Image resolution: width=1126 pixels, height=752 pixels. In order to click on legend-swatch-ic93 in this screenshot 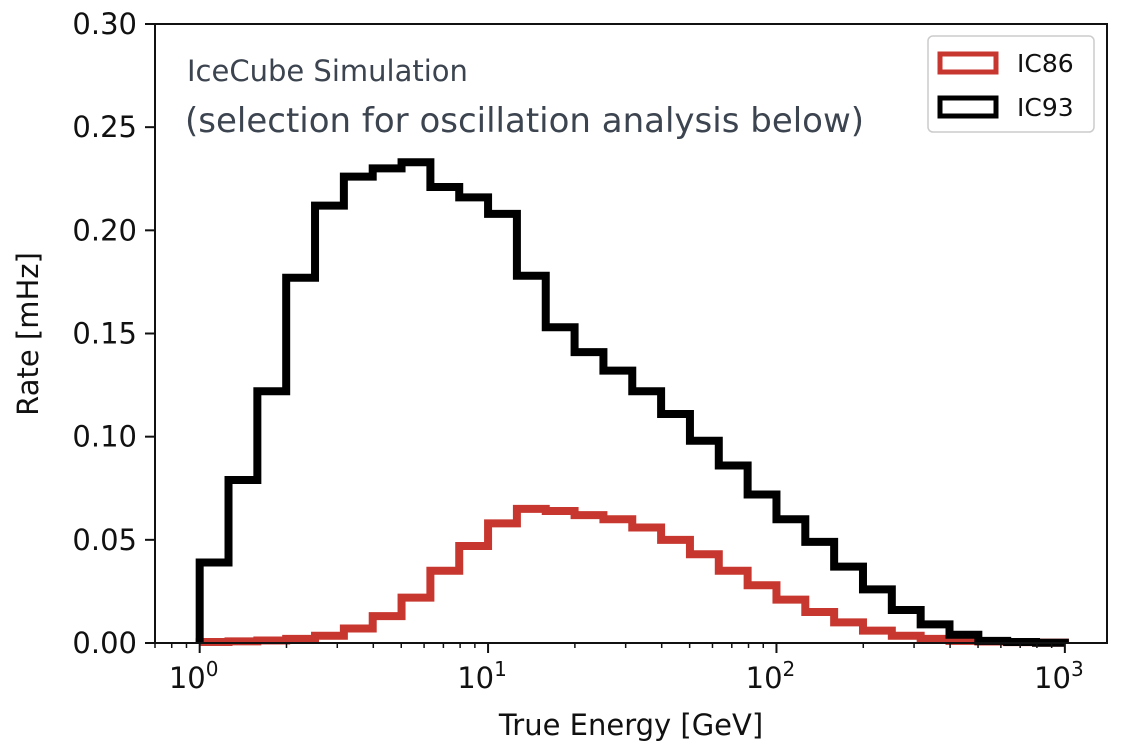, I will do `click(968, 107)`.